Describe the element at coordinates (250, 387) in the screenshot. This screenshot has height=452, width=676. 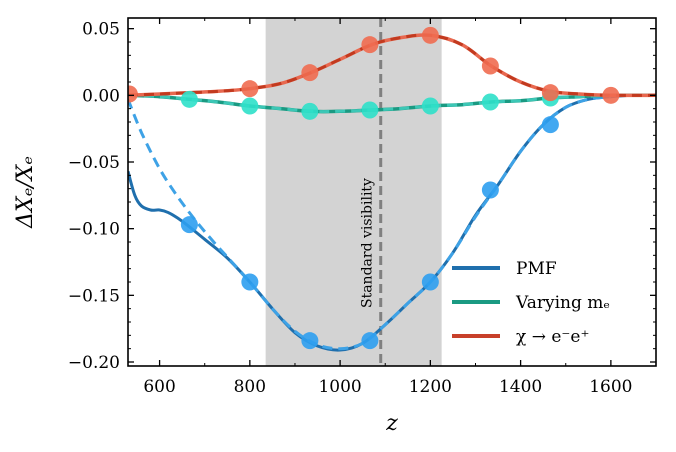
I see `x-tick-label: 800` at that location.